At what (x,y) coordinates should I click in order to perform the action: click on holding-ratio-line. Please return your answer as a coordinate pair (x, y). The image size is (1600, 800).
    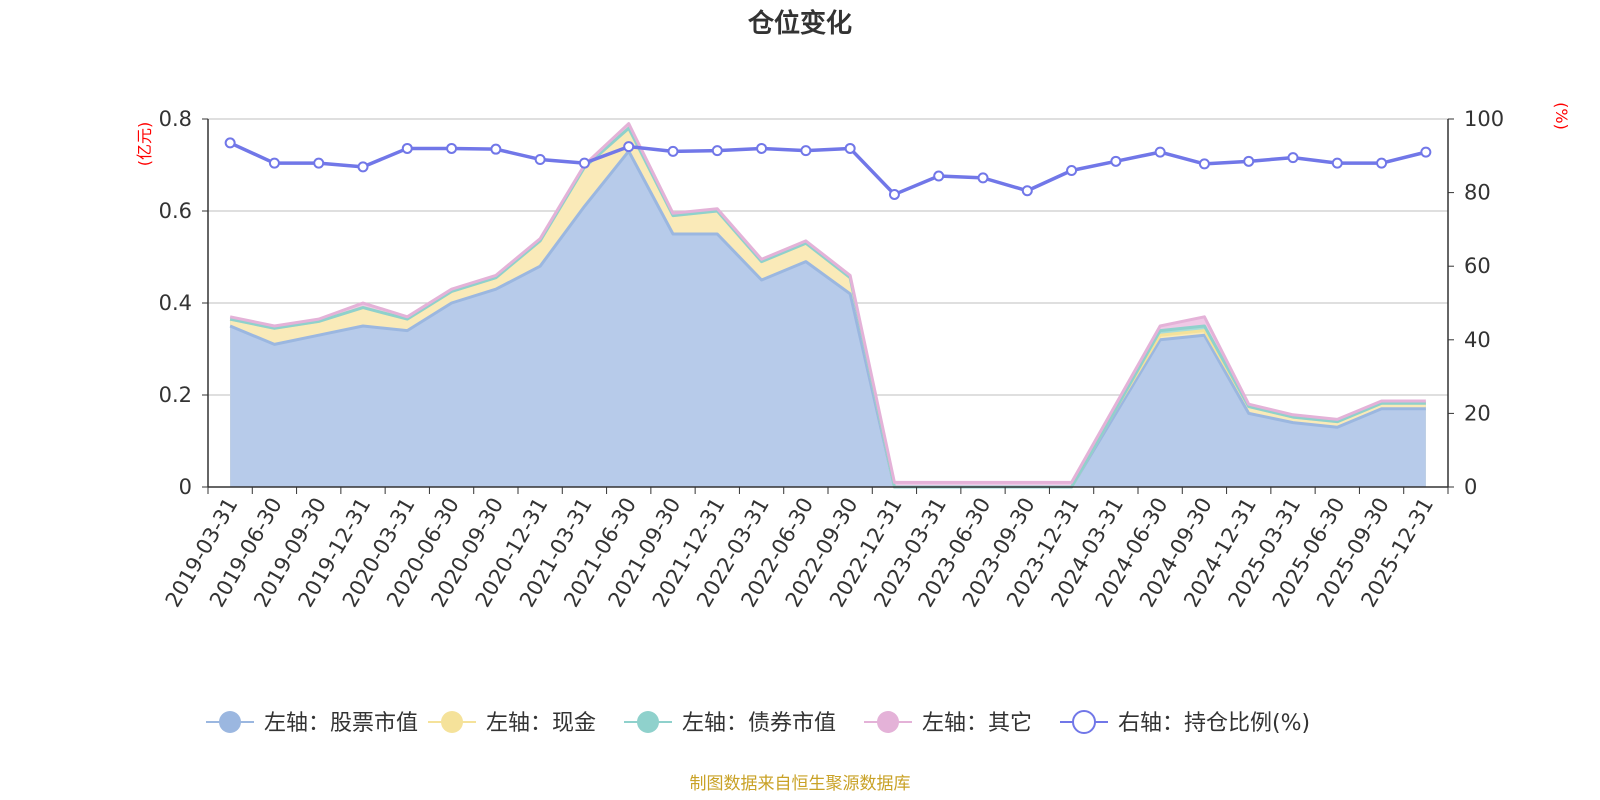
    Looking at the image, I should click on (828, 169).